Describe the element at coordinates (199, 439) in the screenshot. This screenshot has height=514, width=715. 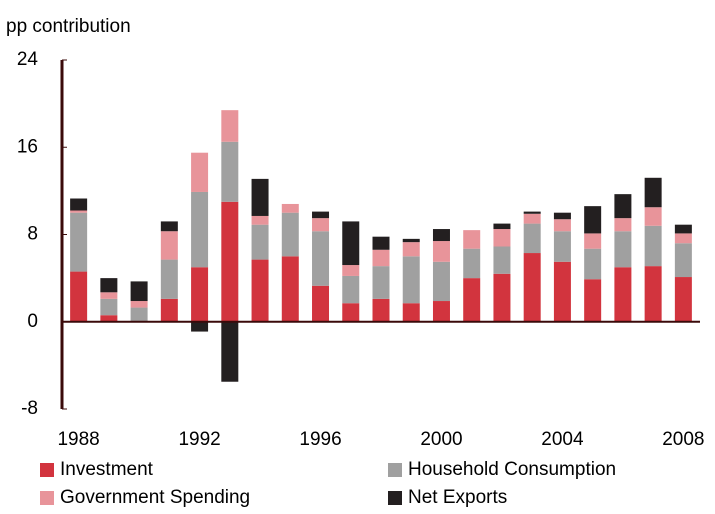
I see `x-tick-label: 1992` at that location.